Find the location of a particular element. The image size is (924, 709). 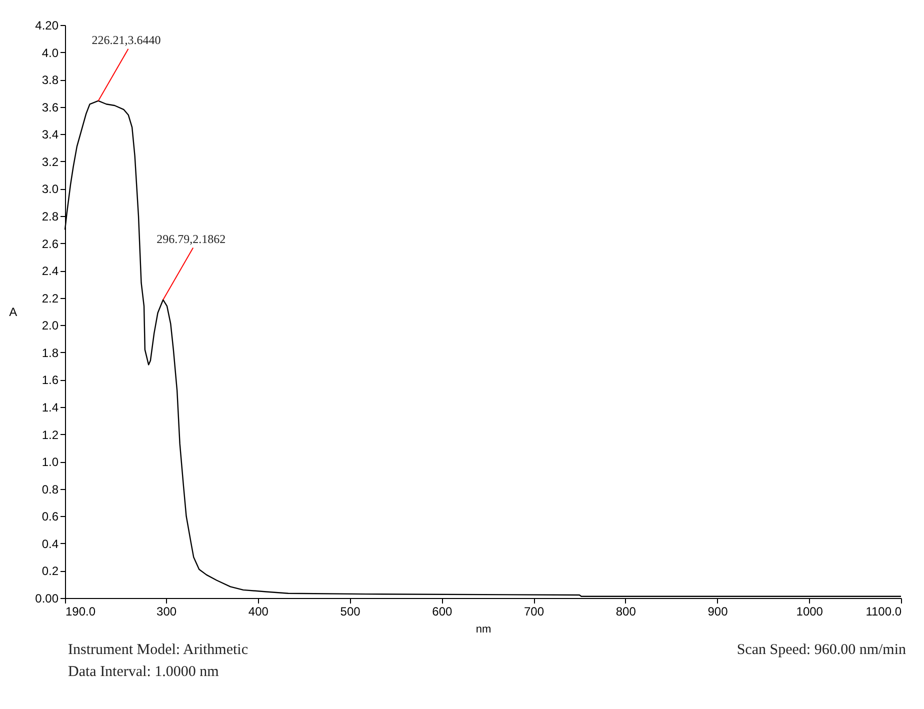

y-tick-label: 1.6 is located at coordinates (50, 380).